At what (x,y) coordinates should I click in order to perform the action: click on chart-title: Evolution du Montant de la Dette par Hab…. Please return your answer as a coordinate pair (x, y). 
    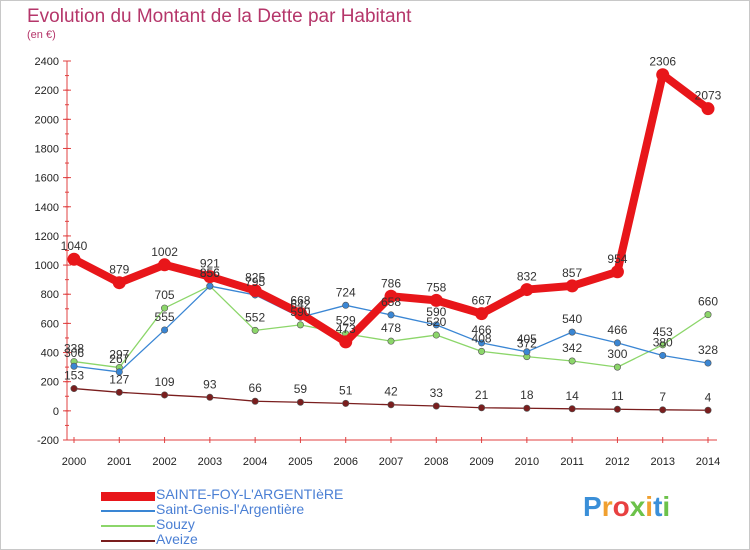
    Looking at the image, I should click on (219, 16).